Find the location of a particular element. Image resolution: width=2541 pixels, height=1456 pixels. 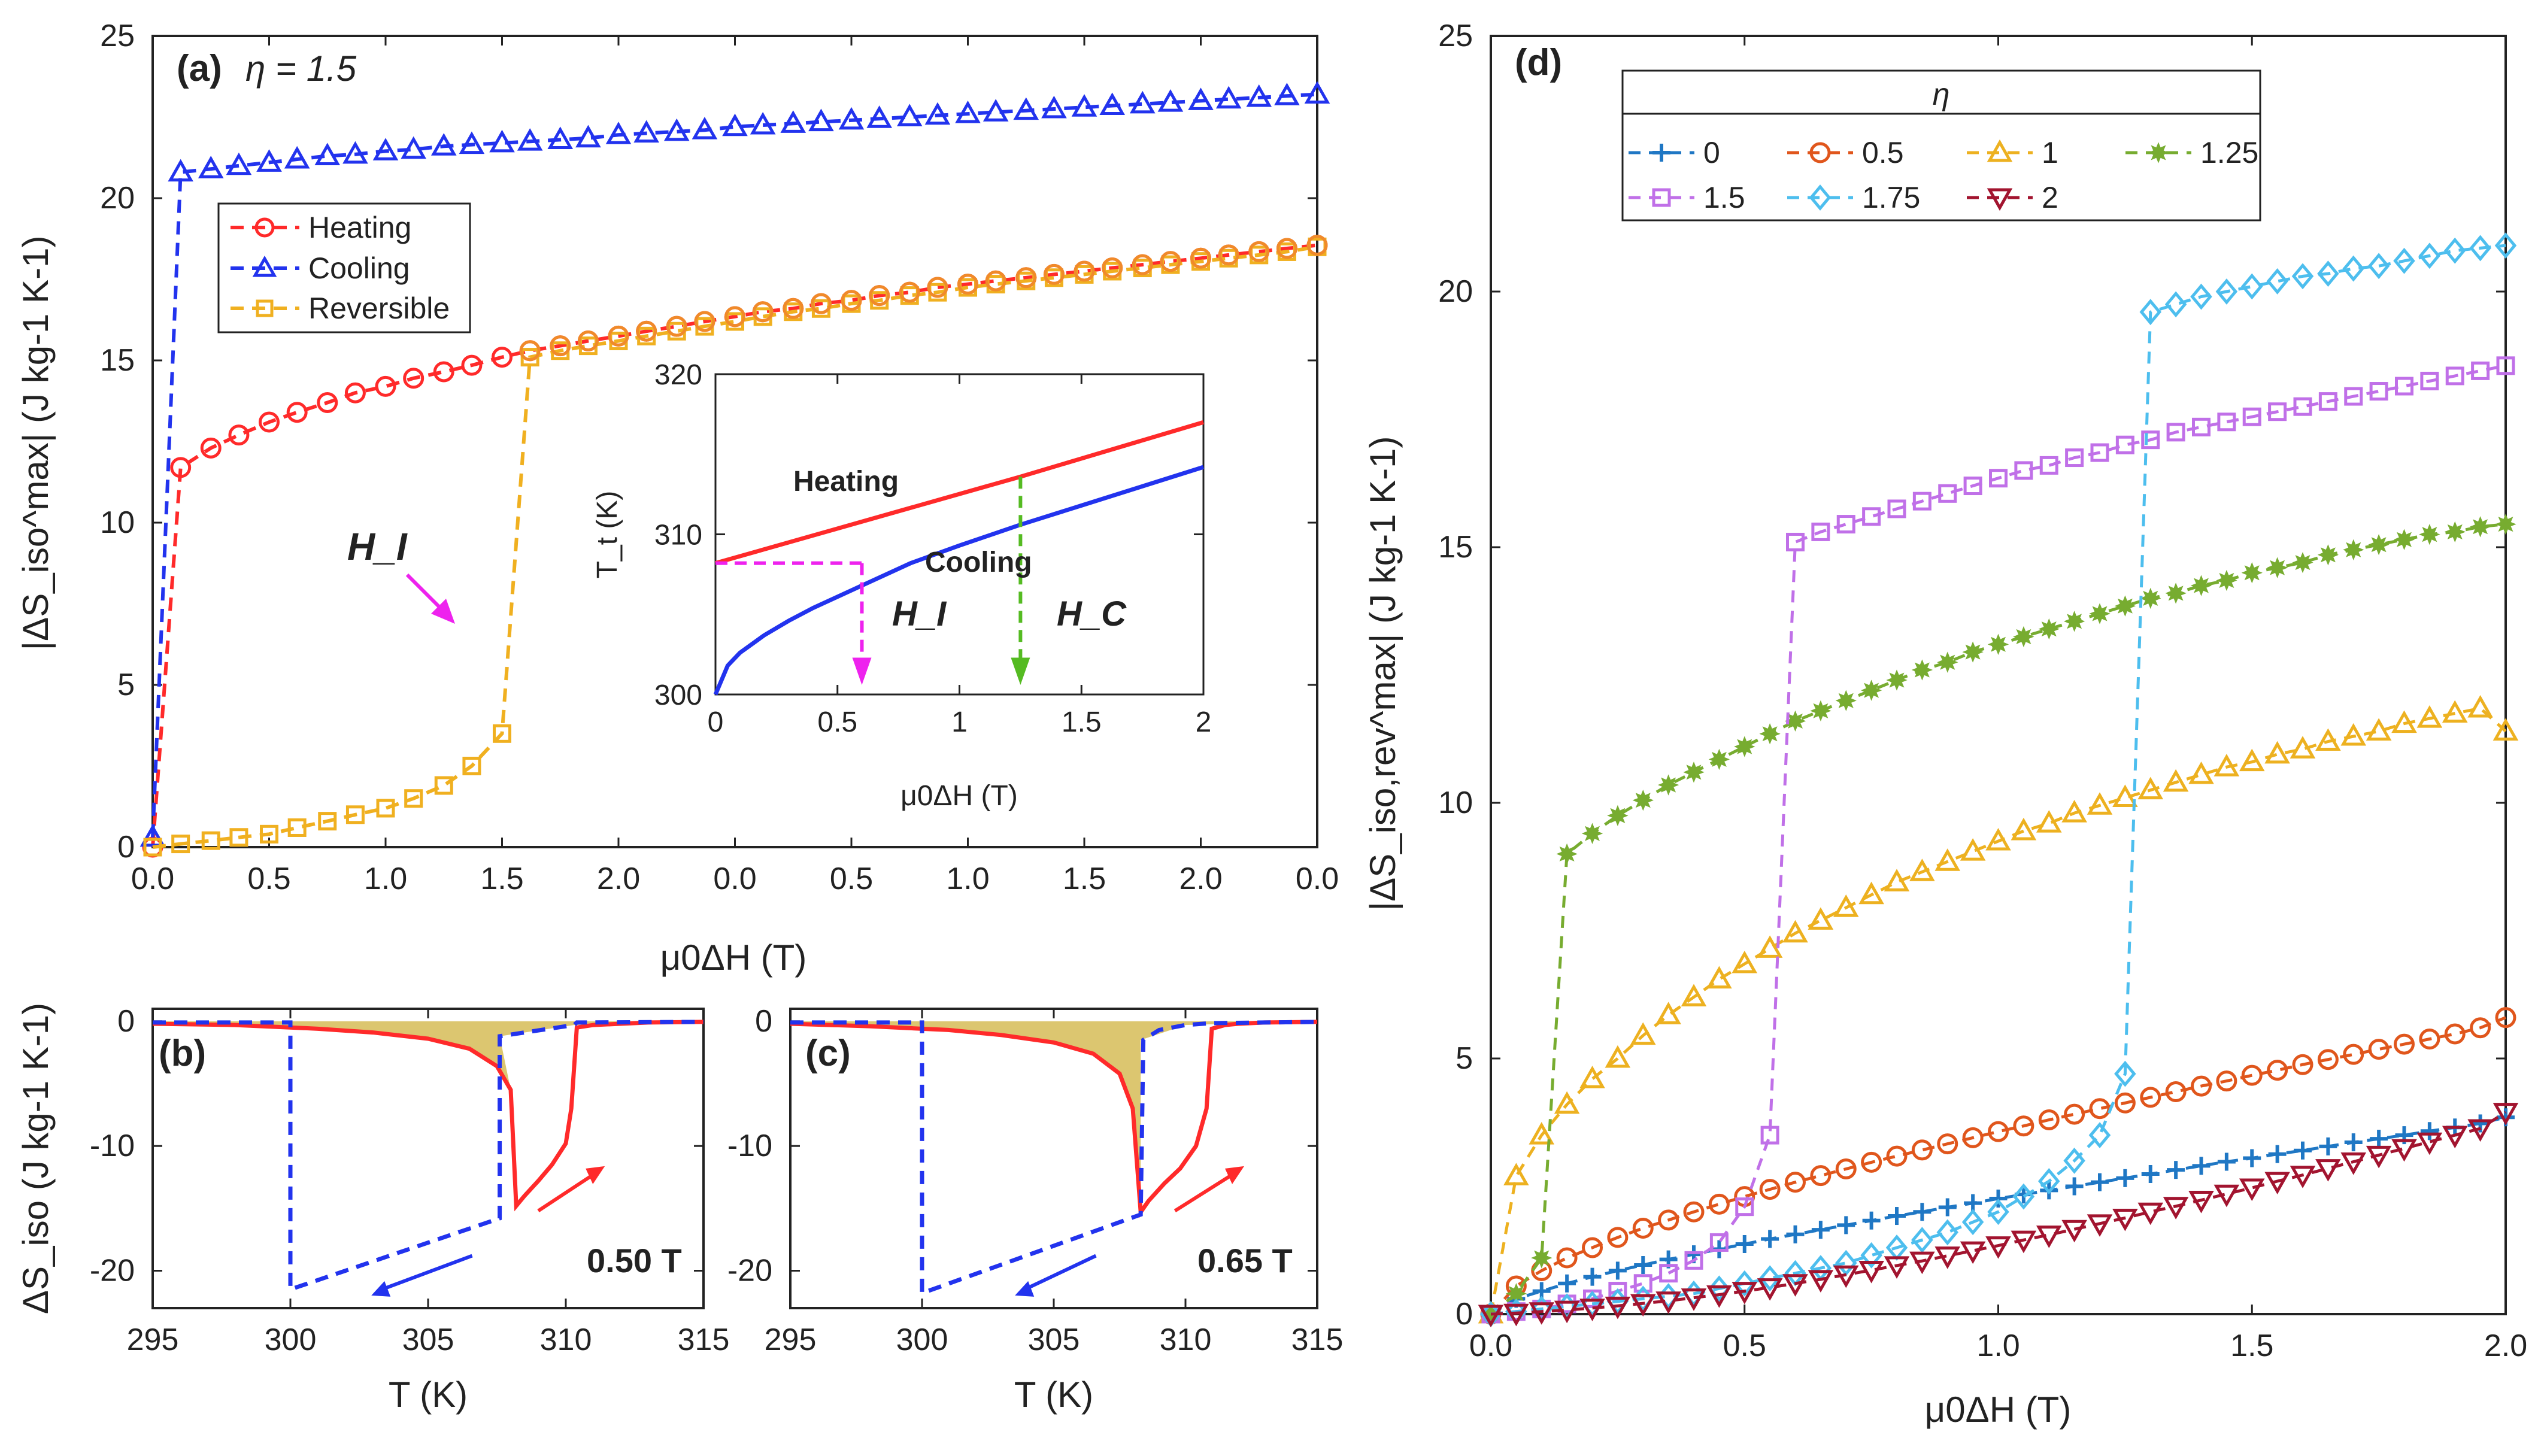

panel-d-xtick-label: 1.0 is located at coordinates (1998, 1346).